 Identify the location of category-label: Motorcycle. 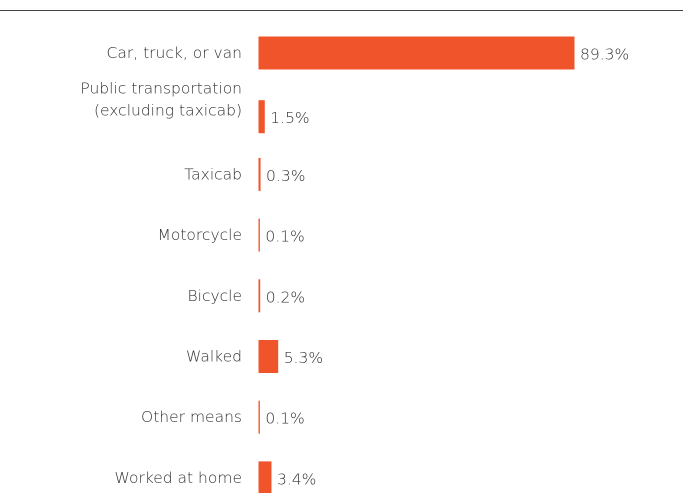
(199, 235).